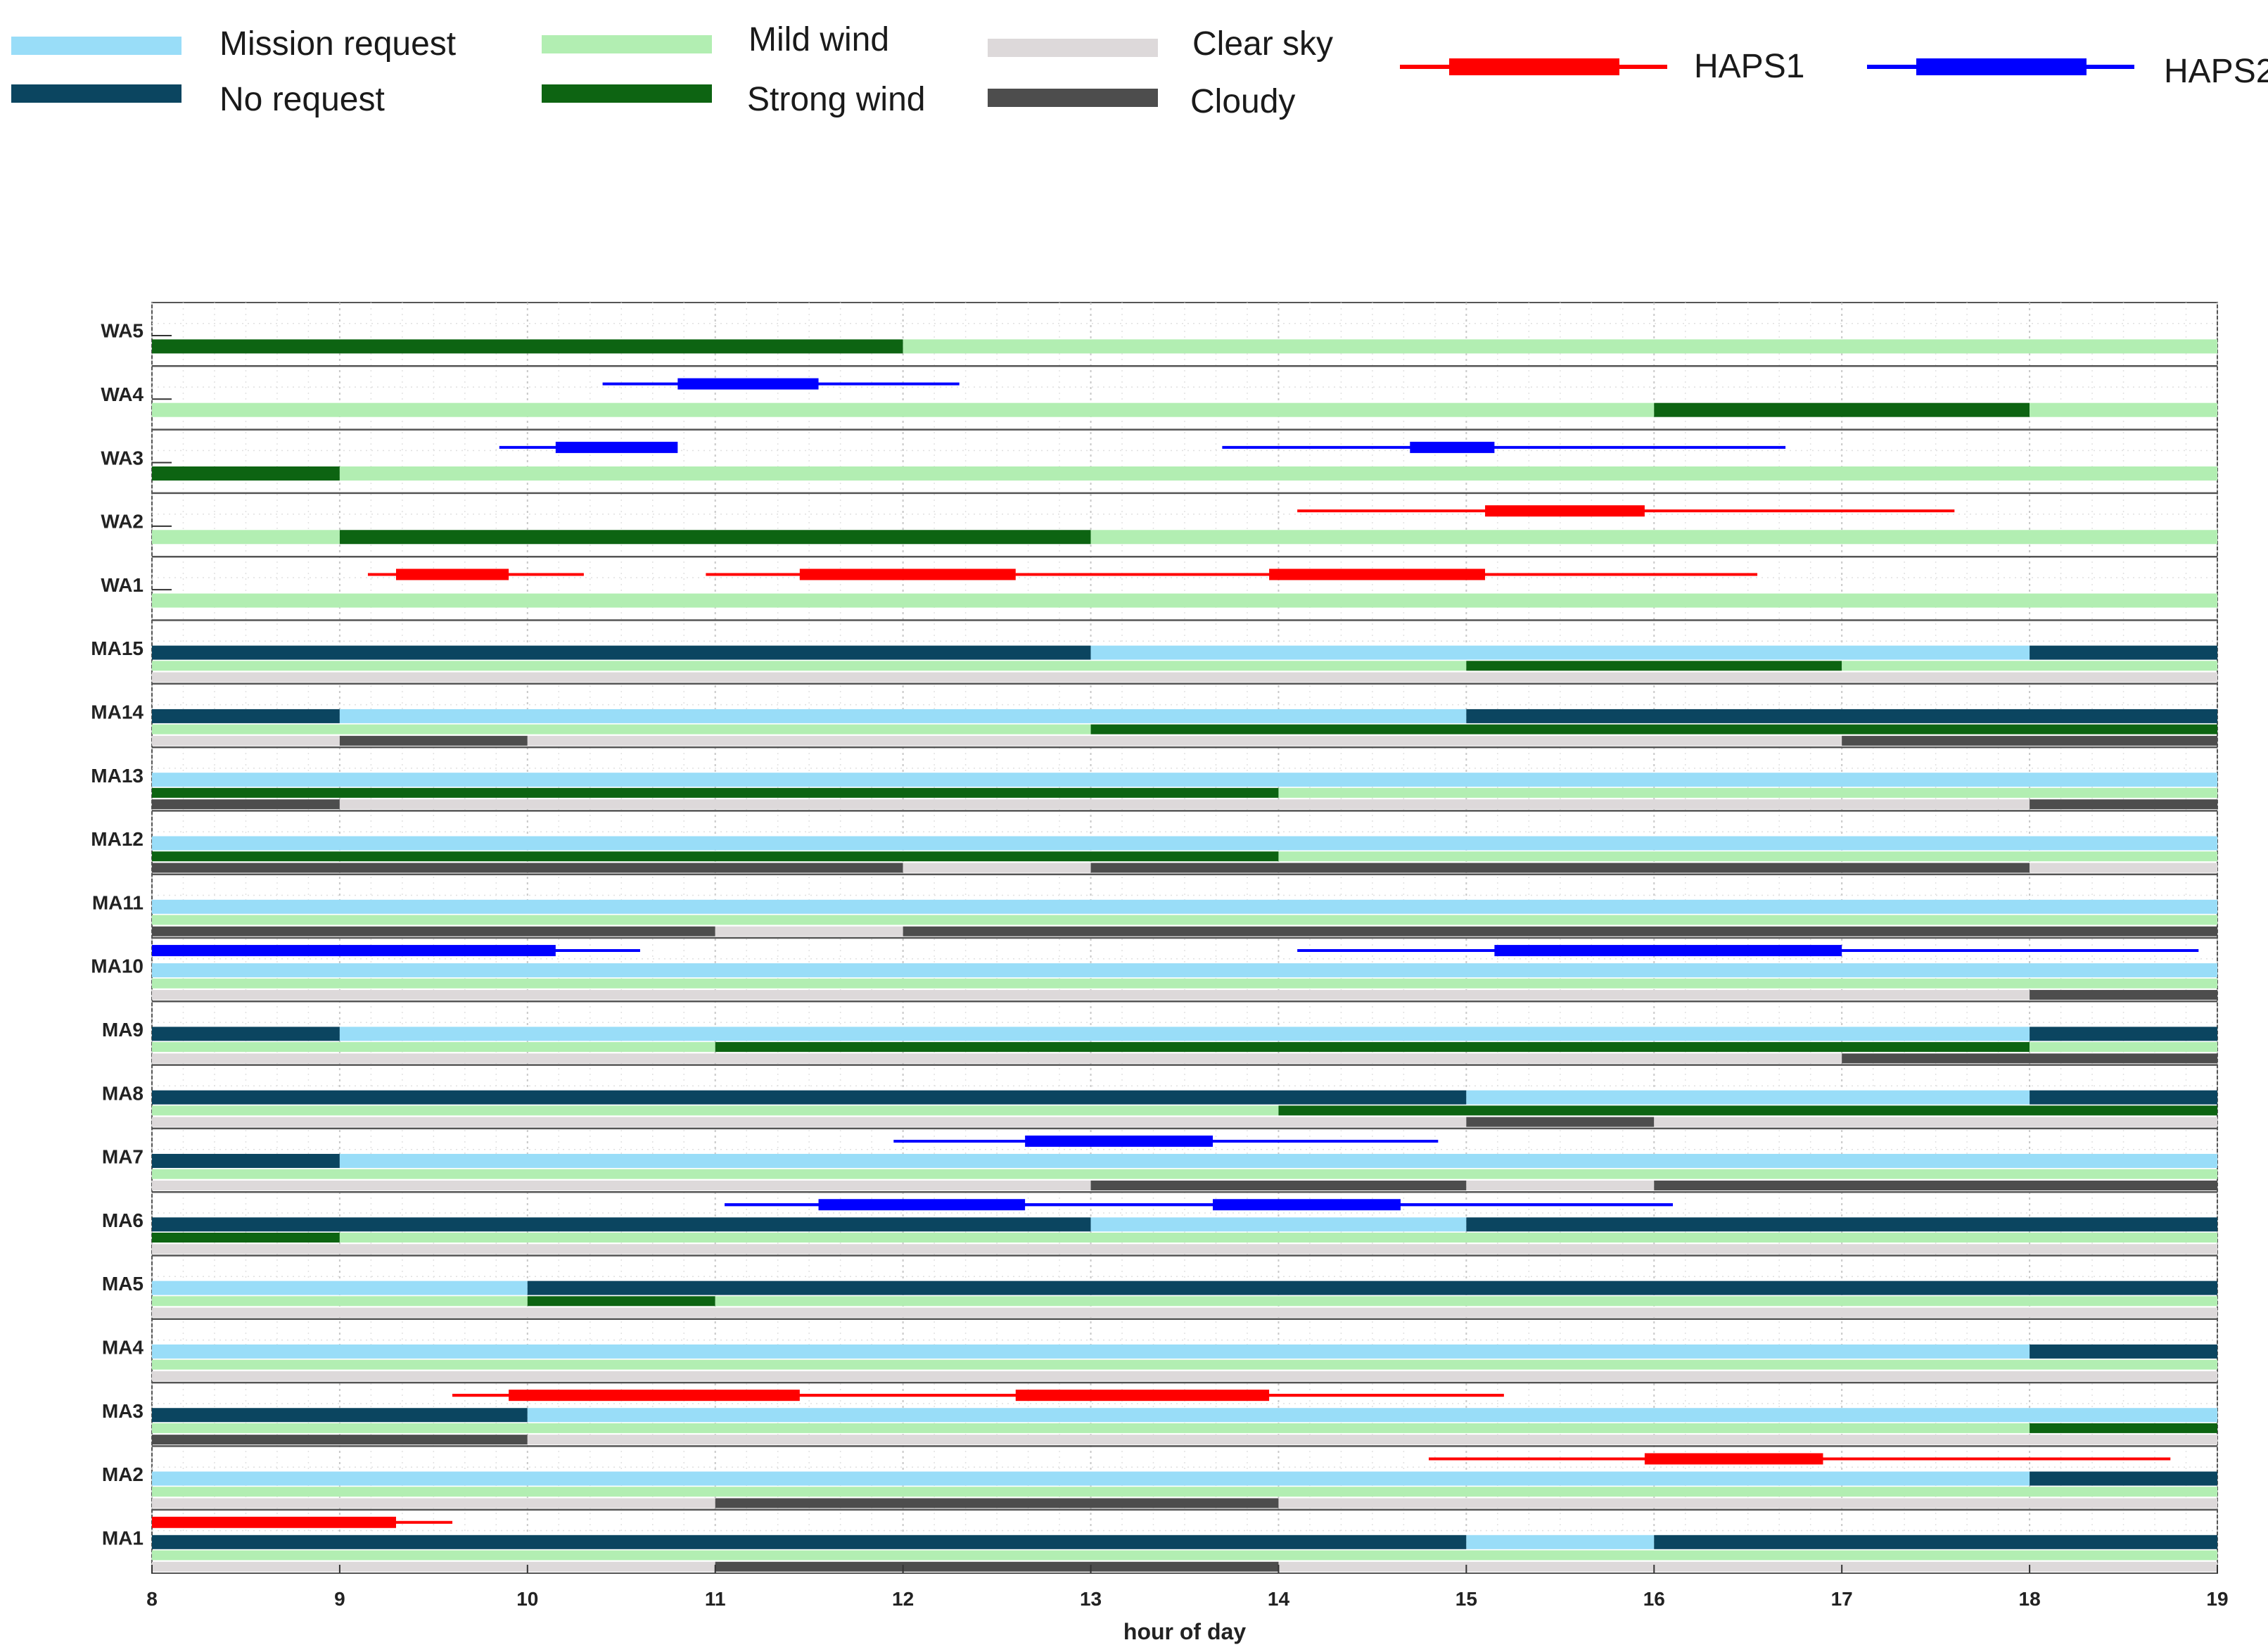 The height and width of the screenshot is (1652, 2268). What do you see at coordinates (903, 1599) in the screenshot?
I see `x-tick-label: 12` at bounding box center [903, 1599].